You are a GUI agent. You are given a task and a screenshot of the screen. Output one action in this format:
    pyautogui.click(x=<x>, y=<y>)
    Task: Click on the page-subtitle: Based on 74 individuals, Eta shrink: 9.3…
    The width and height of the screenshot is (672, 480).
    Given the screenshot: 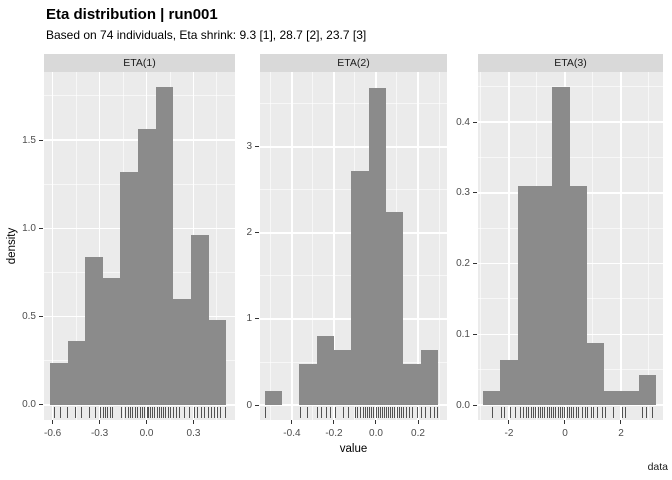 What is the action you would take?
    pyautogui.click(x=206, y=35)
    